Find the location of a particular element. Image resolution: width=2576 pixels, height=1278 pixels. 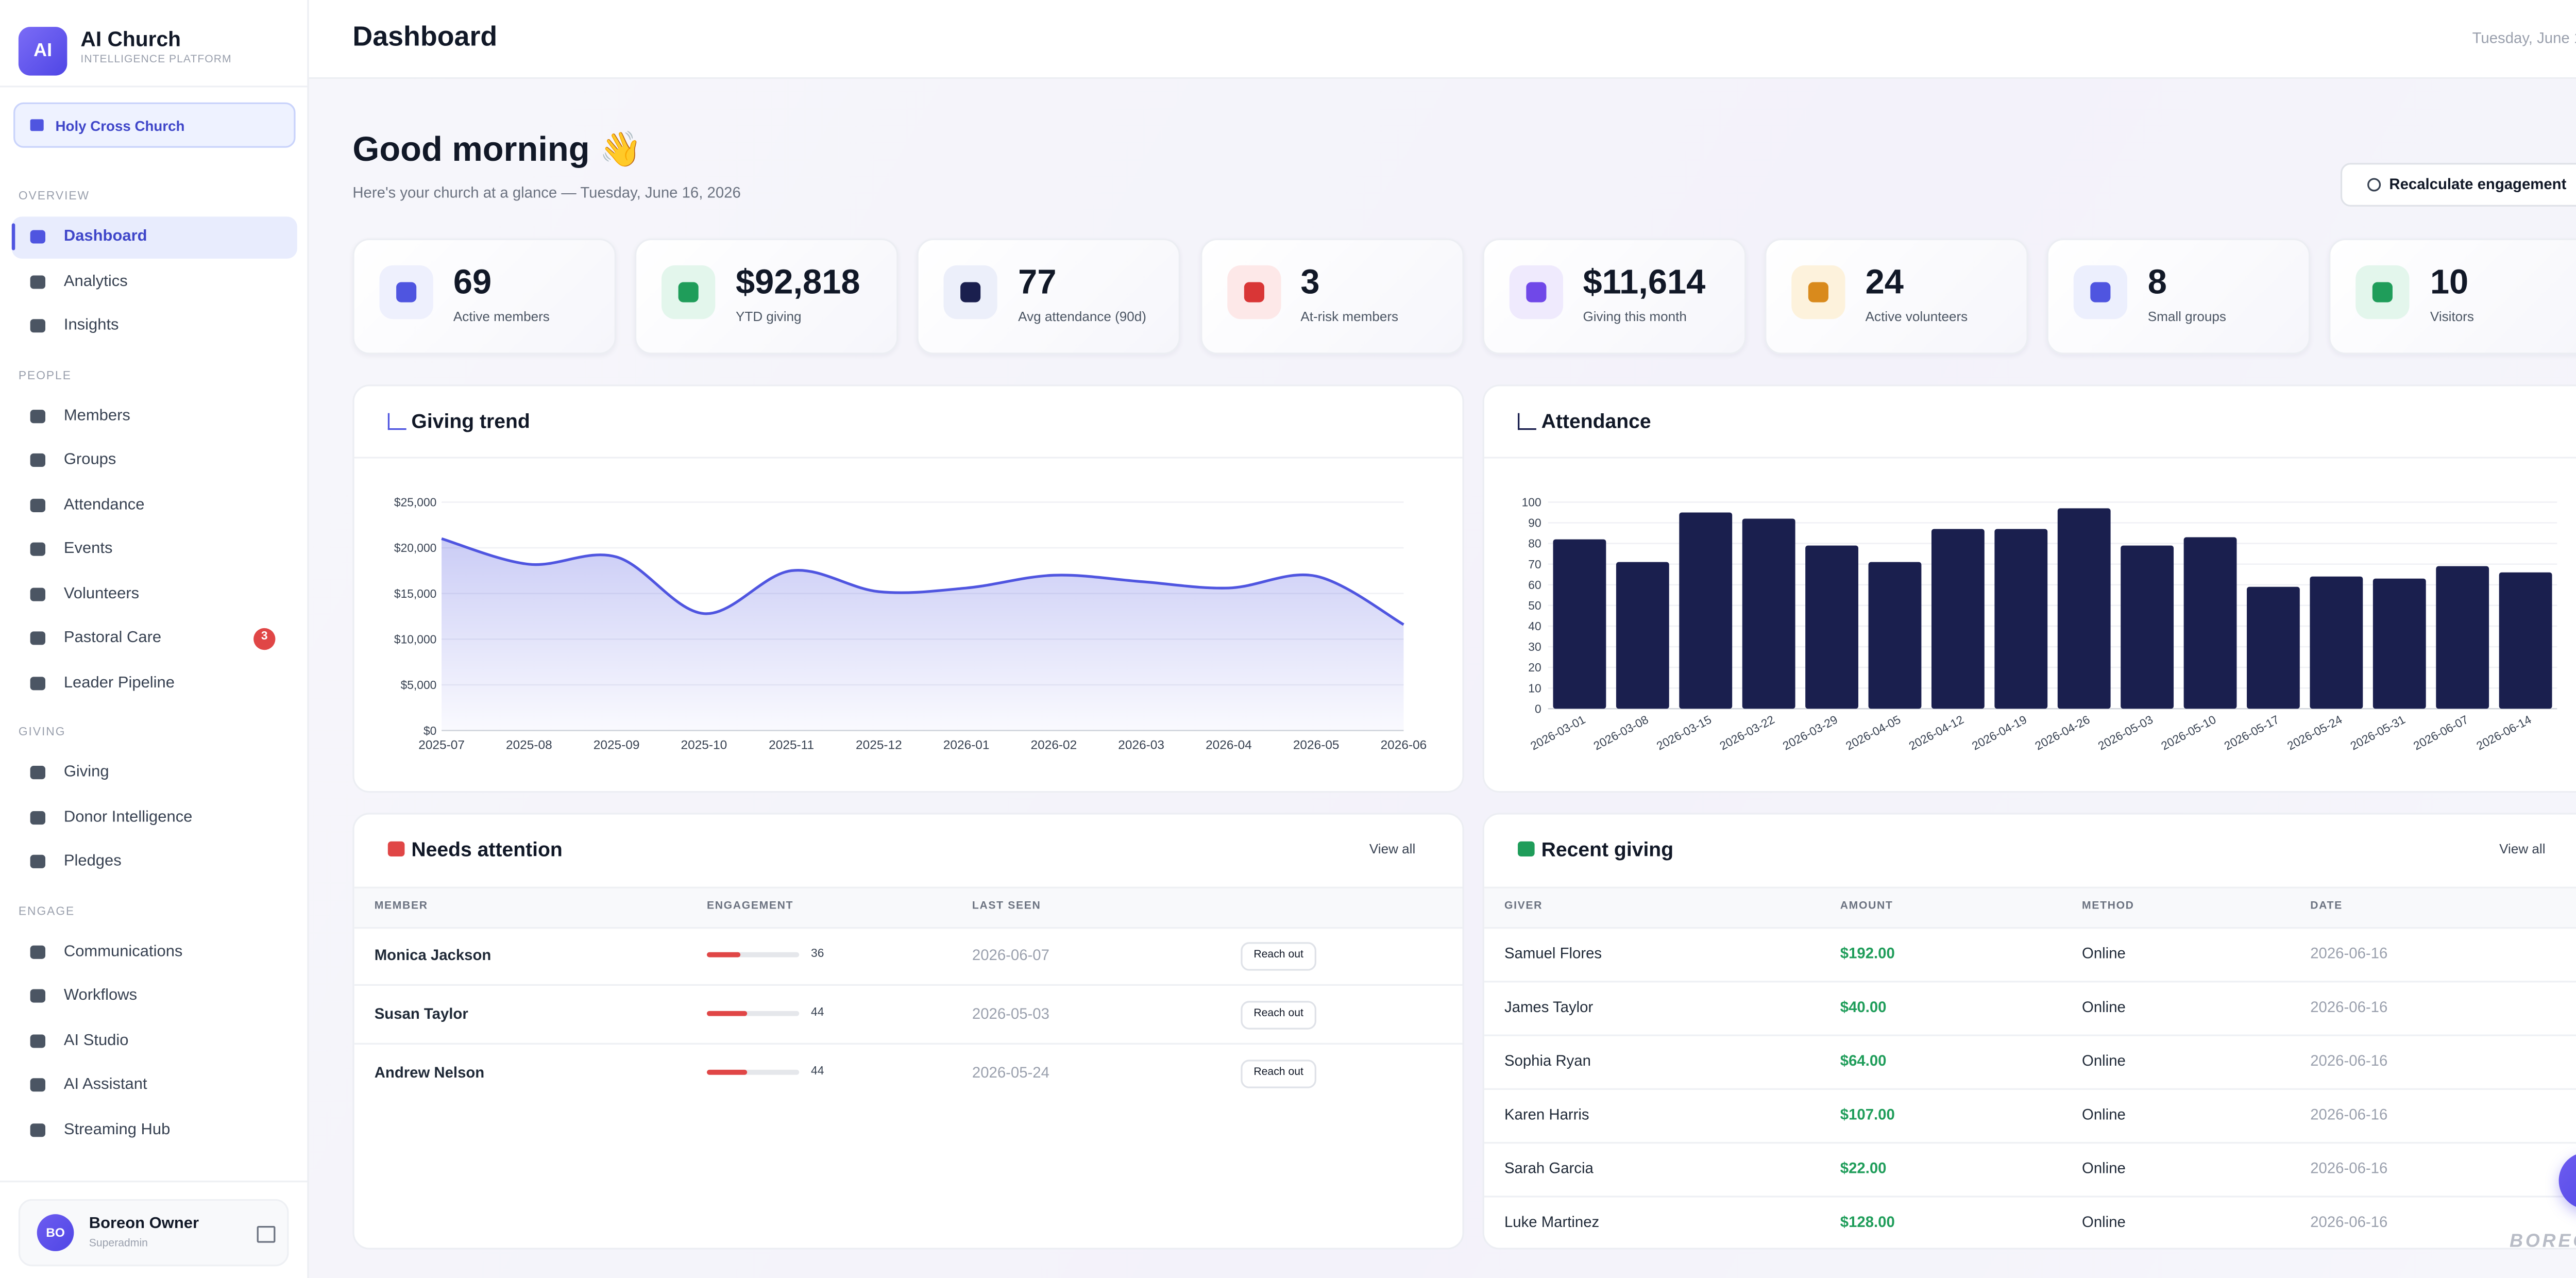

watermark: BOREON is located at coordinates (2543, 1242).